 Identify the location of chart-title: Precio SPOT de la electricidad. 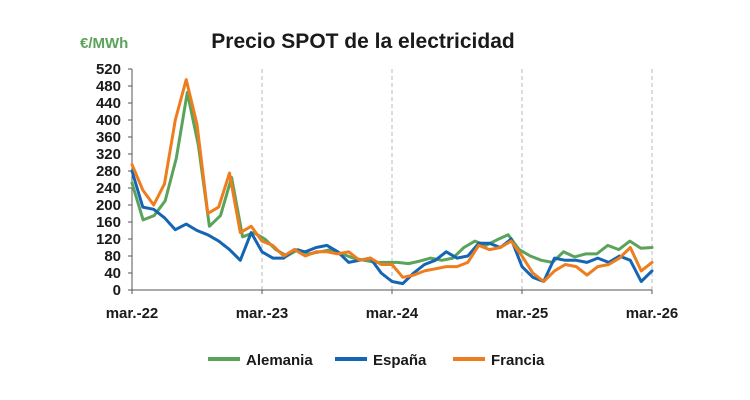
(362, 41).